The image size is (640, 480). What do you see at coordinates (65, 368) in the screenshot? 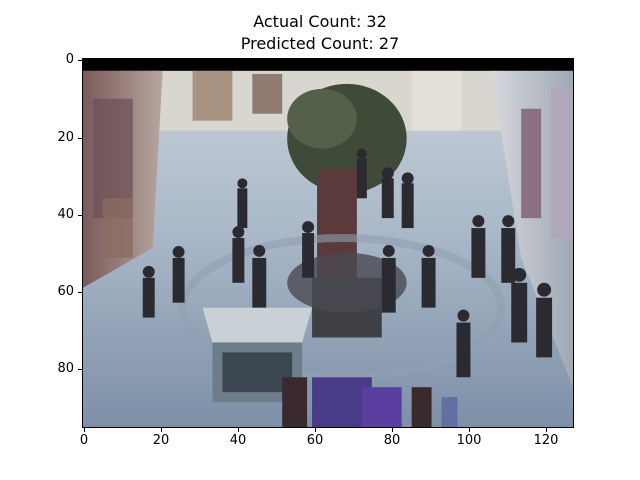
I see `y-tick-label: 80` at bounding box center [65, 368].